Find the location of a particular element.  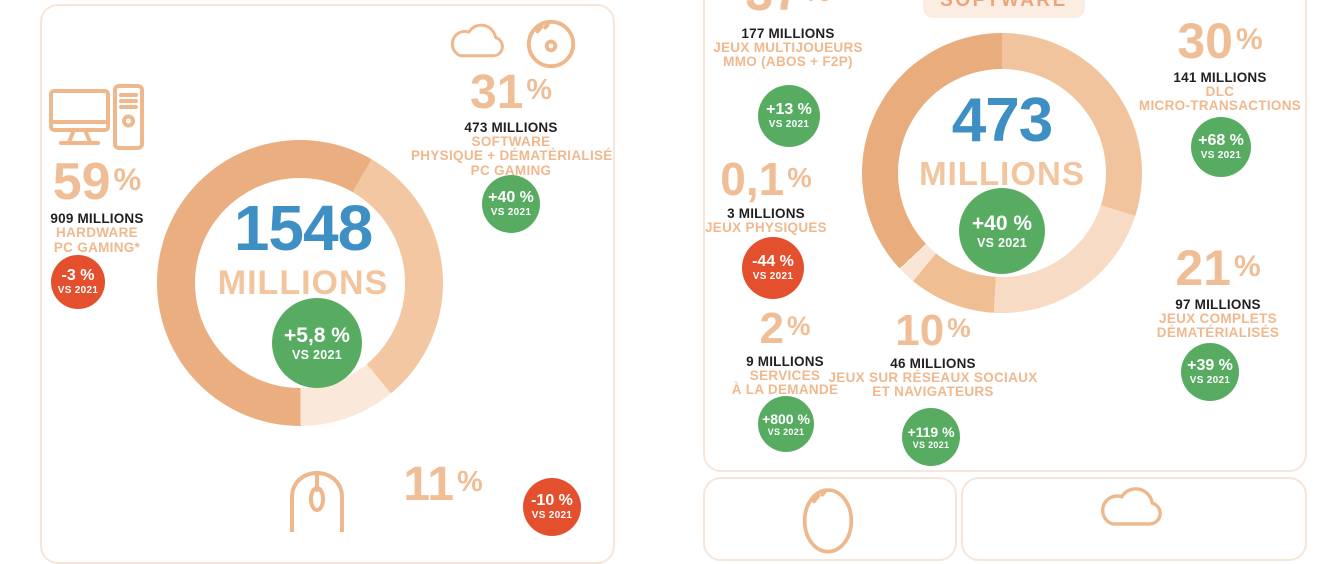

software-pct: 31% is located at coordinates (511, 92).